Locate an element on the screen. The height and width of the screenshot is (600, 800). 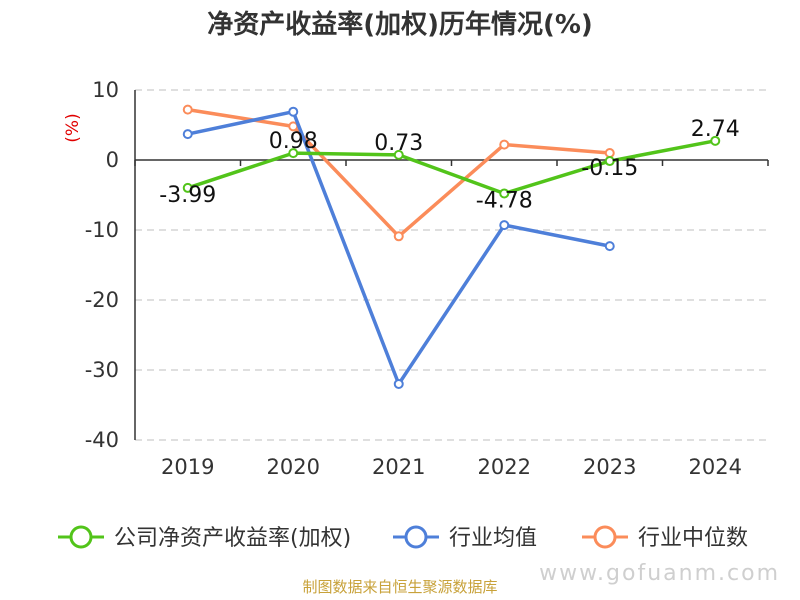
y-axis-unit: (%) is located at coordinates (73, 127).